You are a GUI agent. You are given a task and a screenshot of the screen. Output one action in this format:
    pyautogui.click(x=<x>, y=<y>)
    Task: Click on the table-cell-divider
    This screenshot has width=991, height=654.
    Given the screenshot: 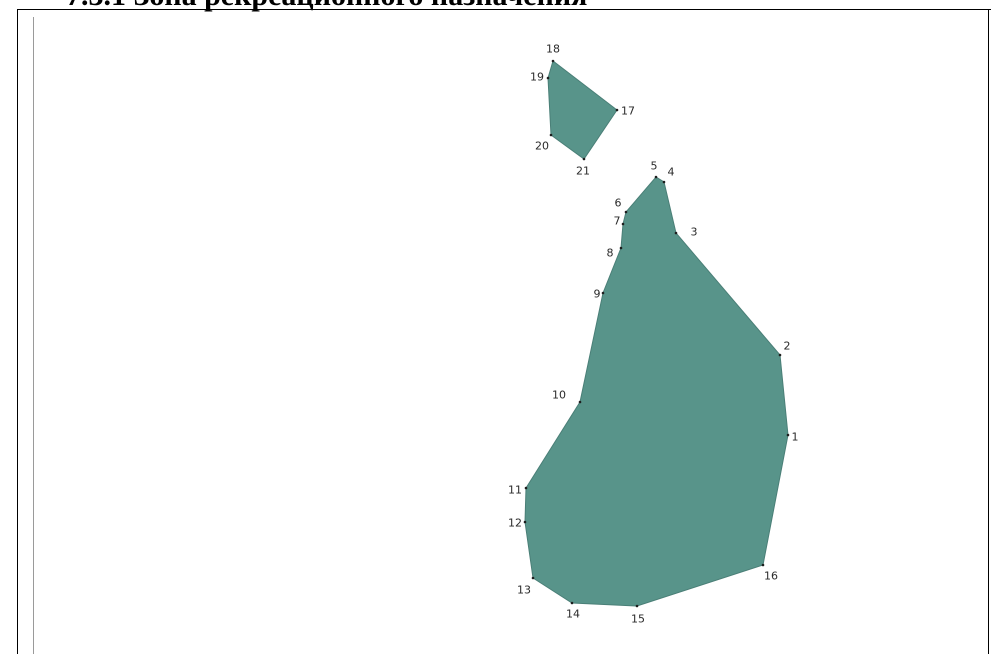 What is the action you would take?
    pyautogui.click(x=33, y=335)
    